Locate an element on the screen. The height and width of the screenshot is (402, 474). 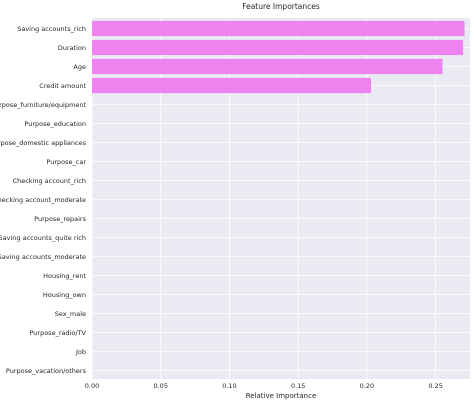
bar-saving-accounts-rich is located at coordinates (278, 28).